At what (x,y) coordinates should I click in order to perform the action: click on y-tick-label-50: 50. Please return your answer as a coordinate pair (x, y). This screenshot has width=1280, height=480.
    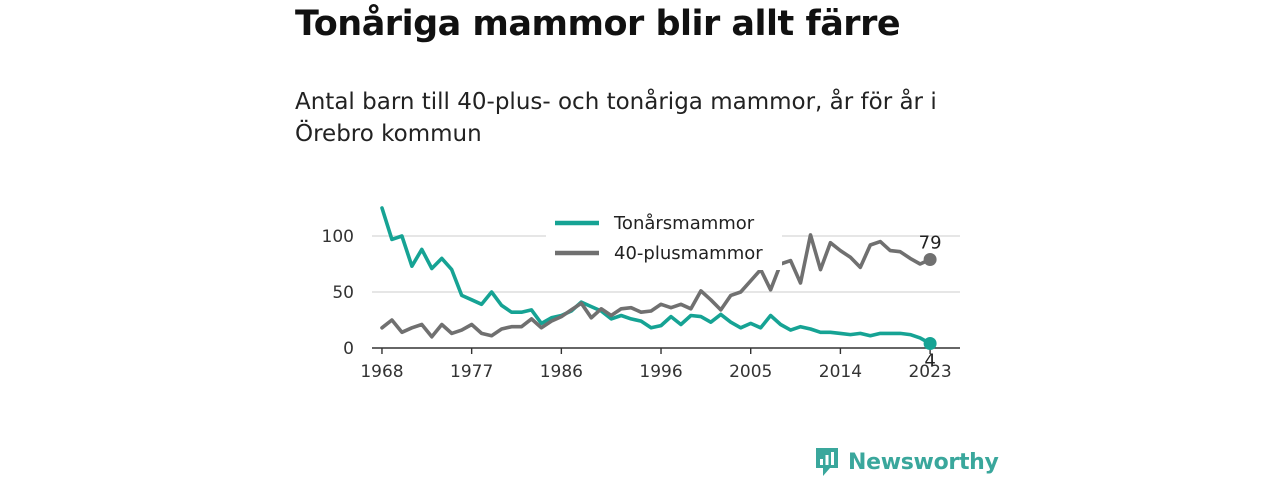
    Looking at the image, I should click on (343, 293).